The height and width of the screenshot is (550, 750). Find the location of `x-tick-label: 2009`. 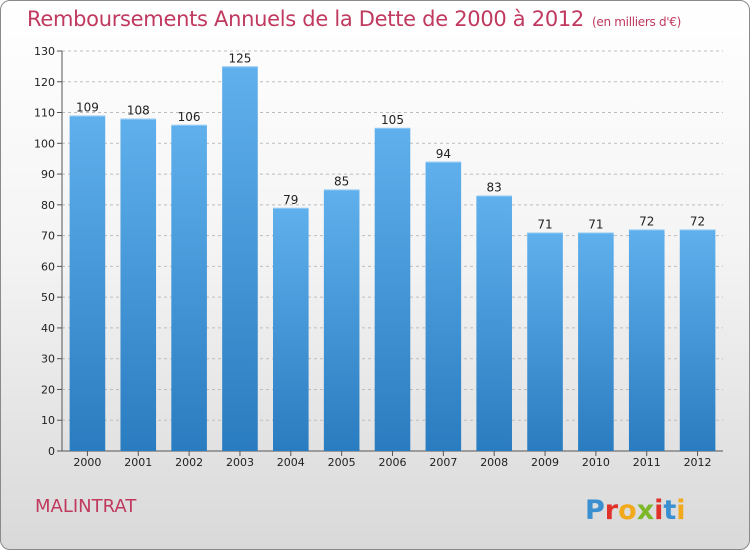

x-tick-label: 2009 is located at coordinates (545, 462).